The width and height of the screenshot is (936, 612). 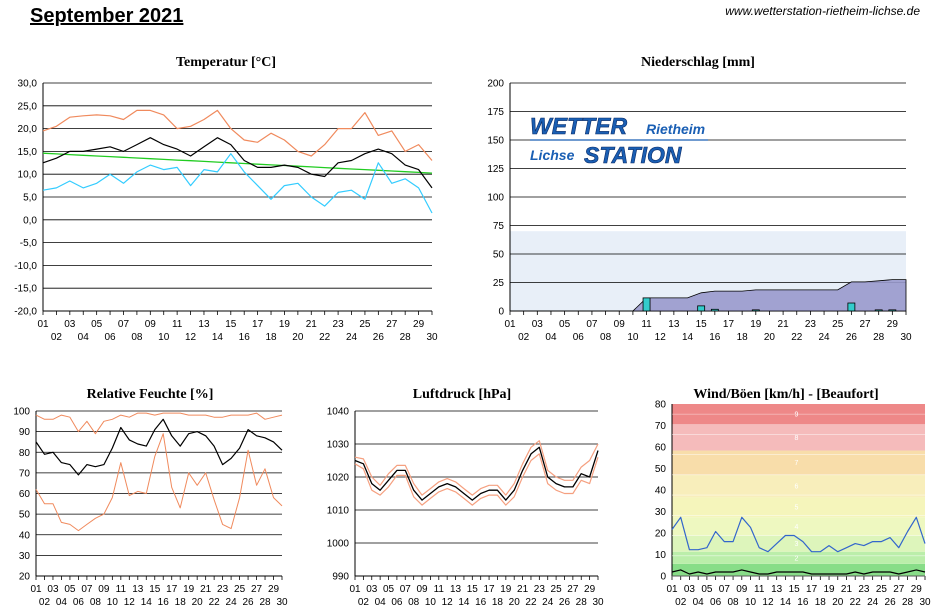 I want to click on humidity-chart-title: Relative Feuchte [%], so click(x=150, y=394).